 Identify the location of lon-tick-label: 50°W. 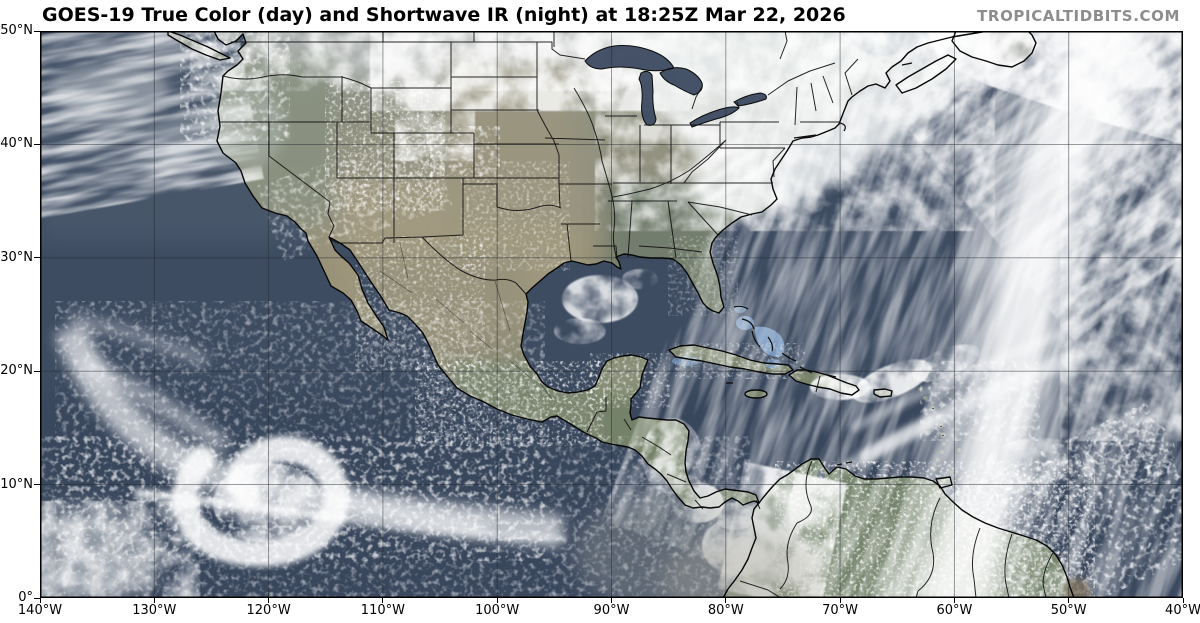
(1068, 610).